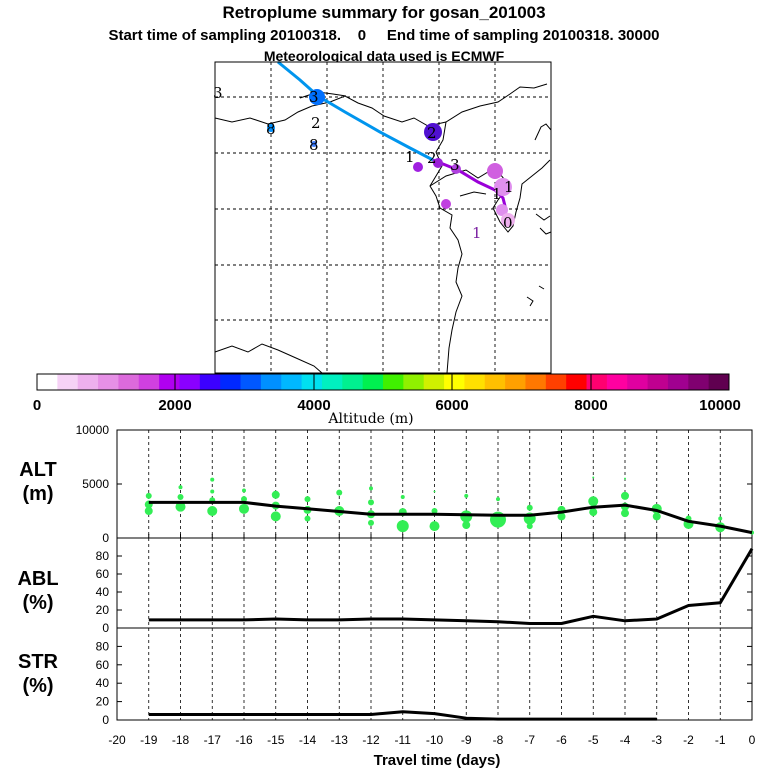 This screenshot has height=768, width=768. I want to click on abl-ylabel-line2: (%), so click(37, 603).